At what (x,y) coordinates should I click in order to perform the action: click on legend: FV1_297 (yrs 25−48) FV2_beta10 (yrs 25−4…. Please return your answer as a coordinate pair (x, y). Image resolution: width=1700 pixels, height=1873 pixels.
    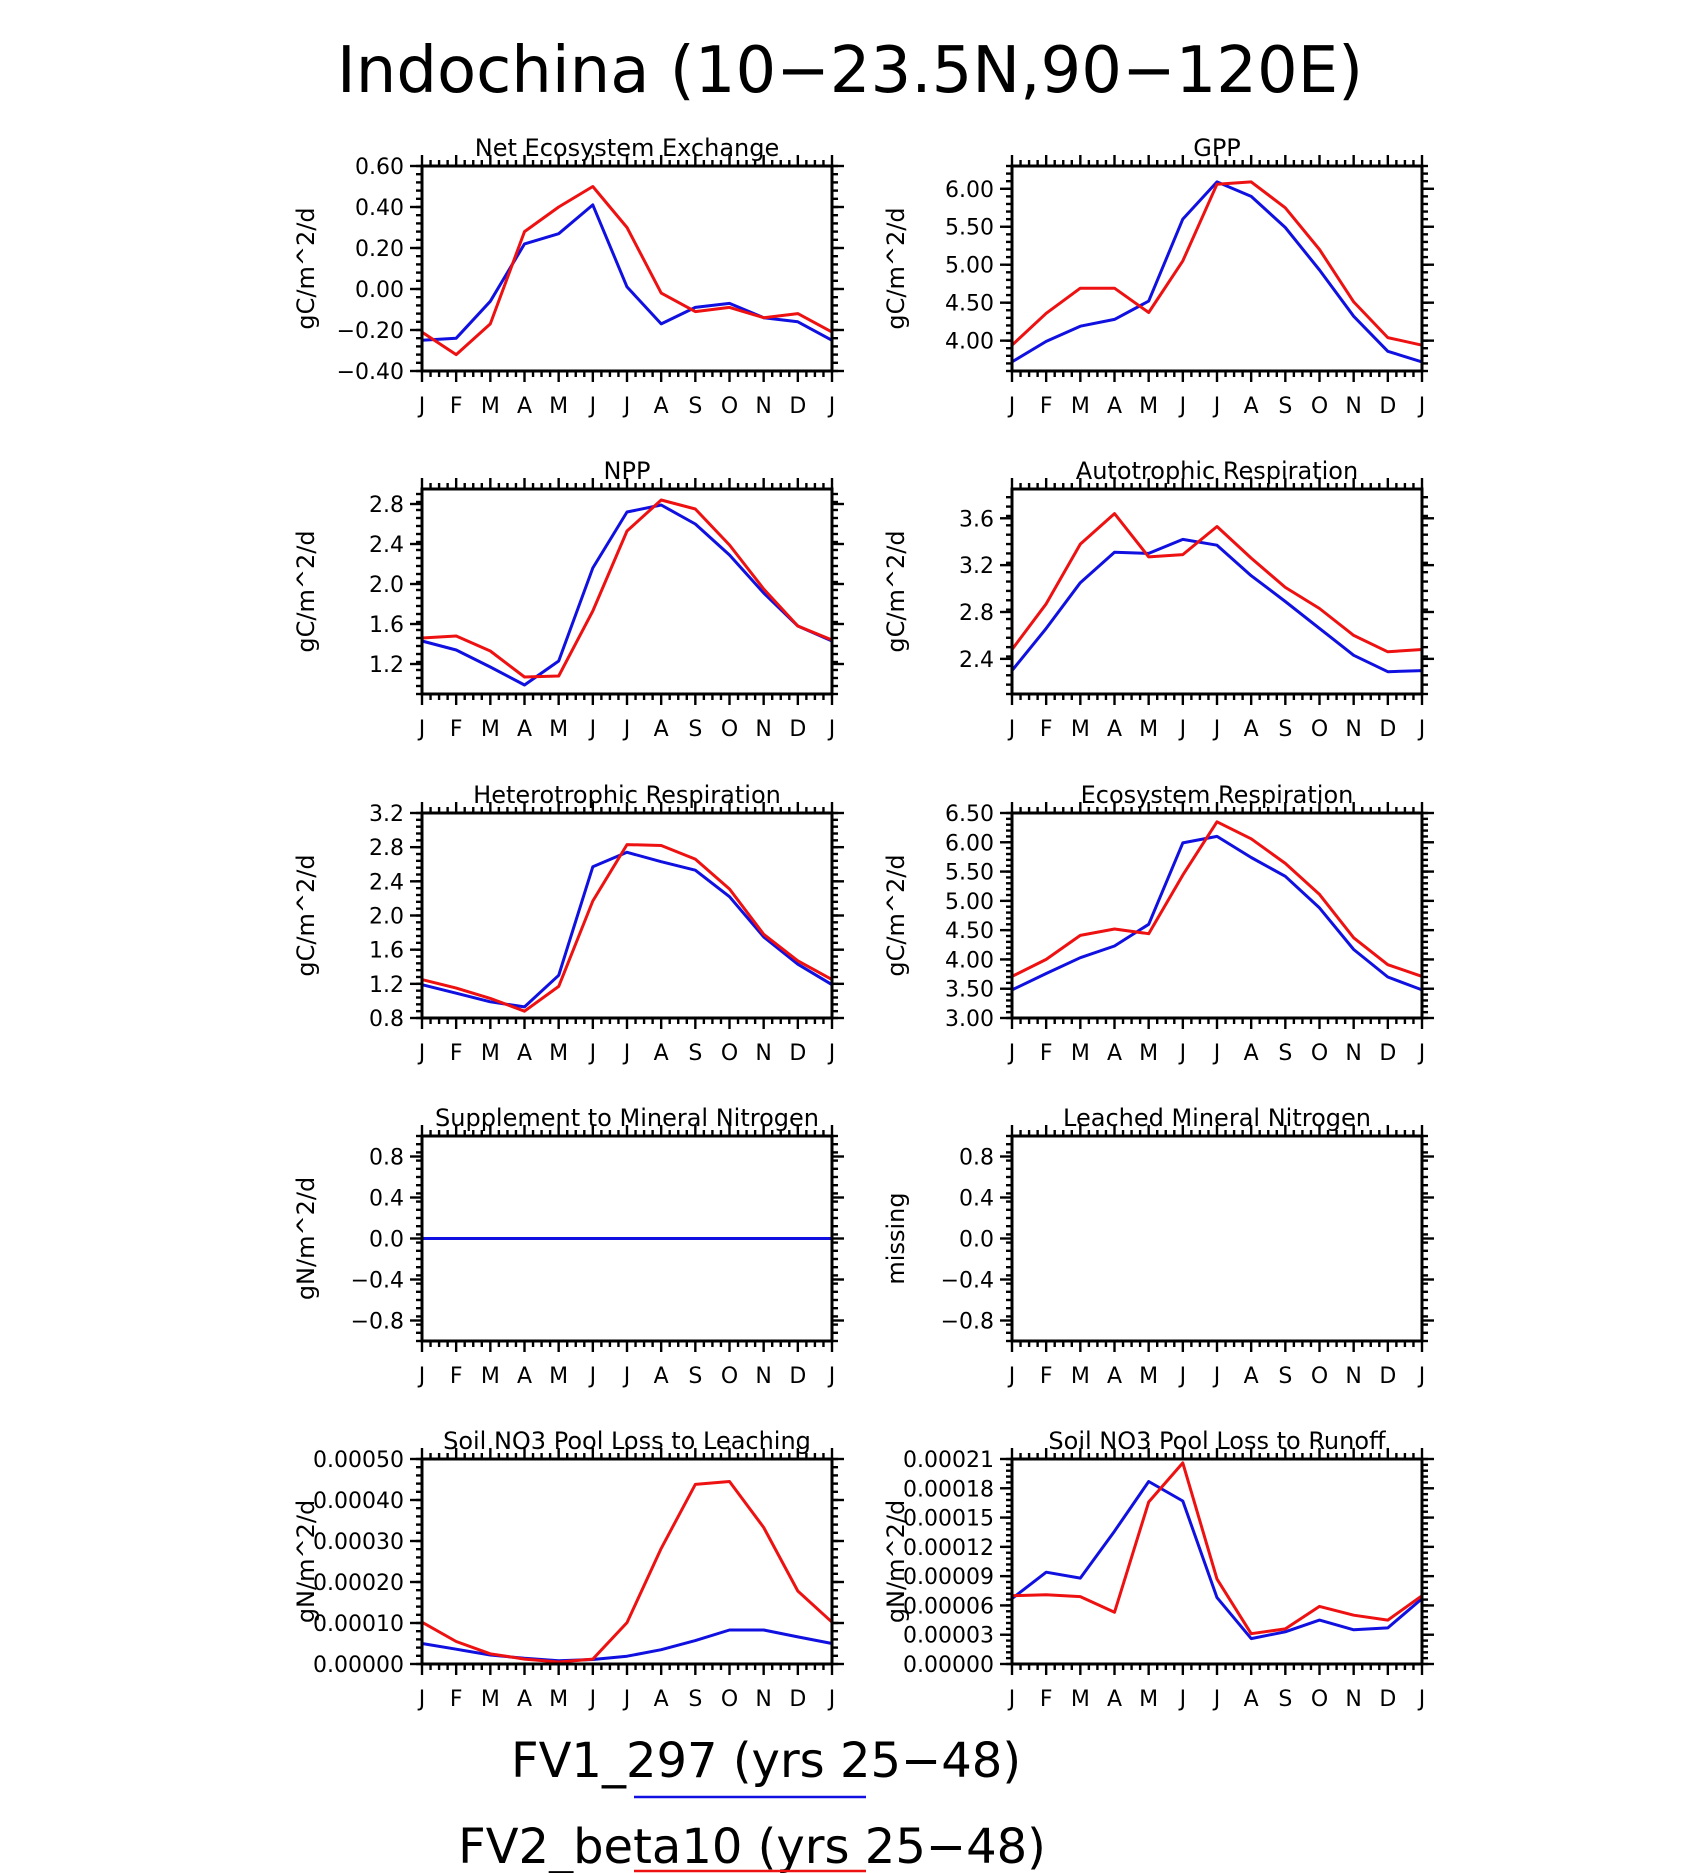
    Looking at the image, I should click on (752, 1803).